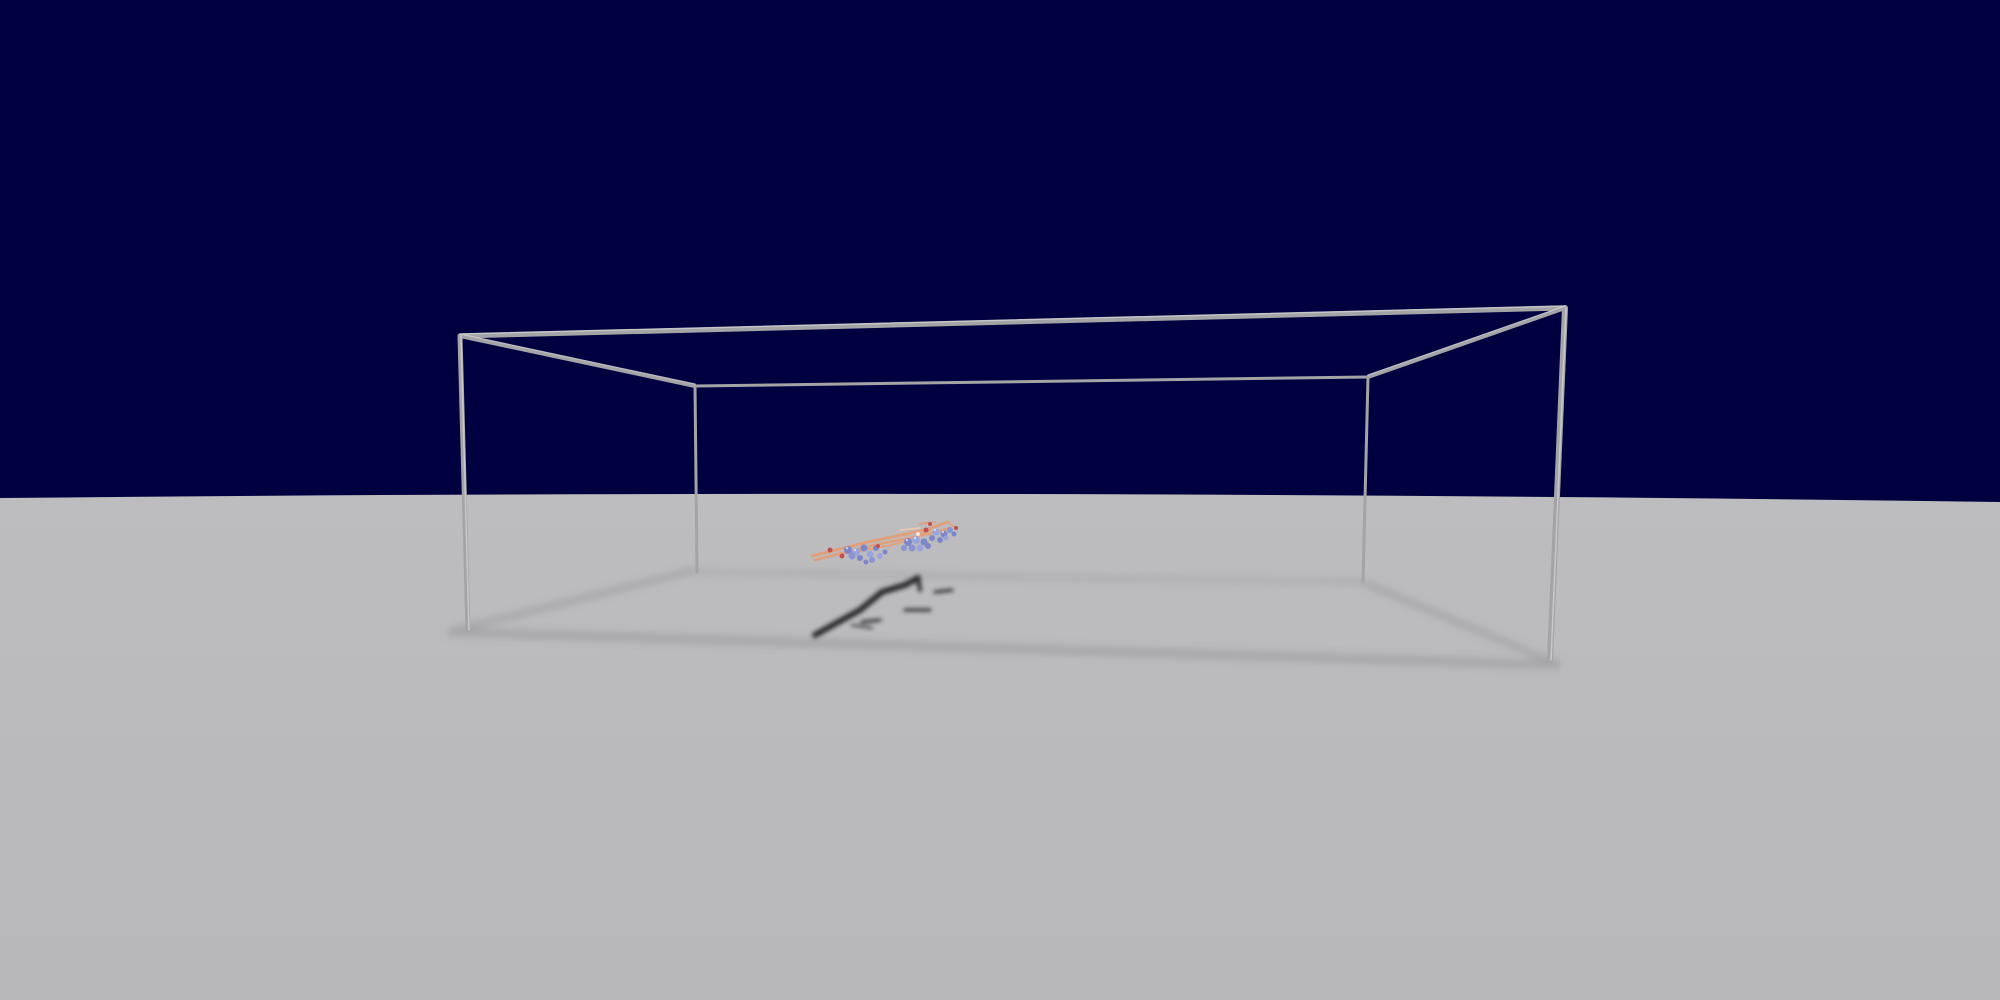 The height and width of the screenshot is (1000, 2000). I want to click on molecule-shadow, so click(883, 606).